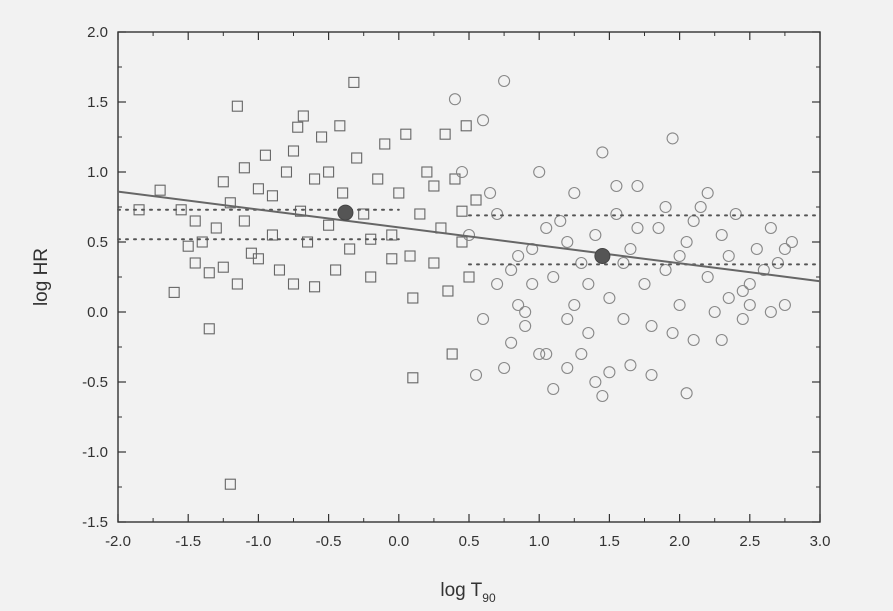 This screenshot has height=611, width=893. What do you see at coordinates (118, 541) in the screenshot?
I see `x-tick-label: -2.0` at bounding box center [118, 541].